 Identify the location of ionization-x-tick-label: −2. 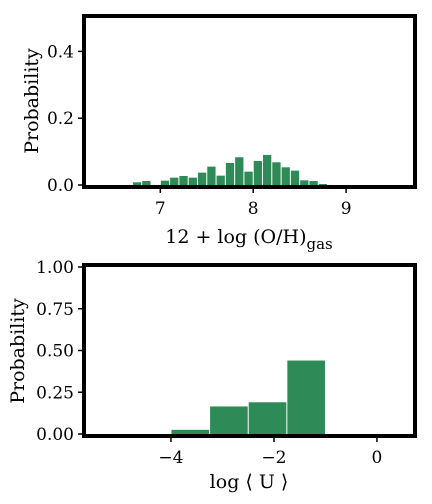
(273, 458).